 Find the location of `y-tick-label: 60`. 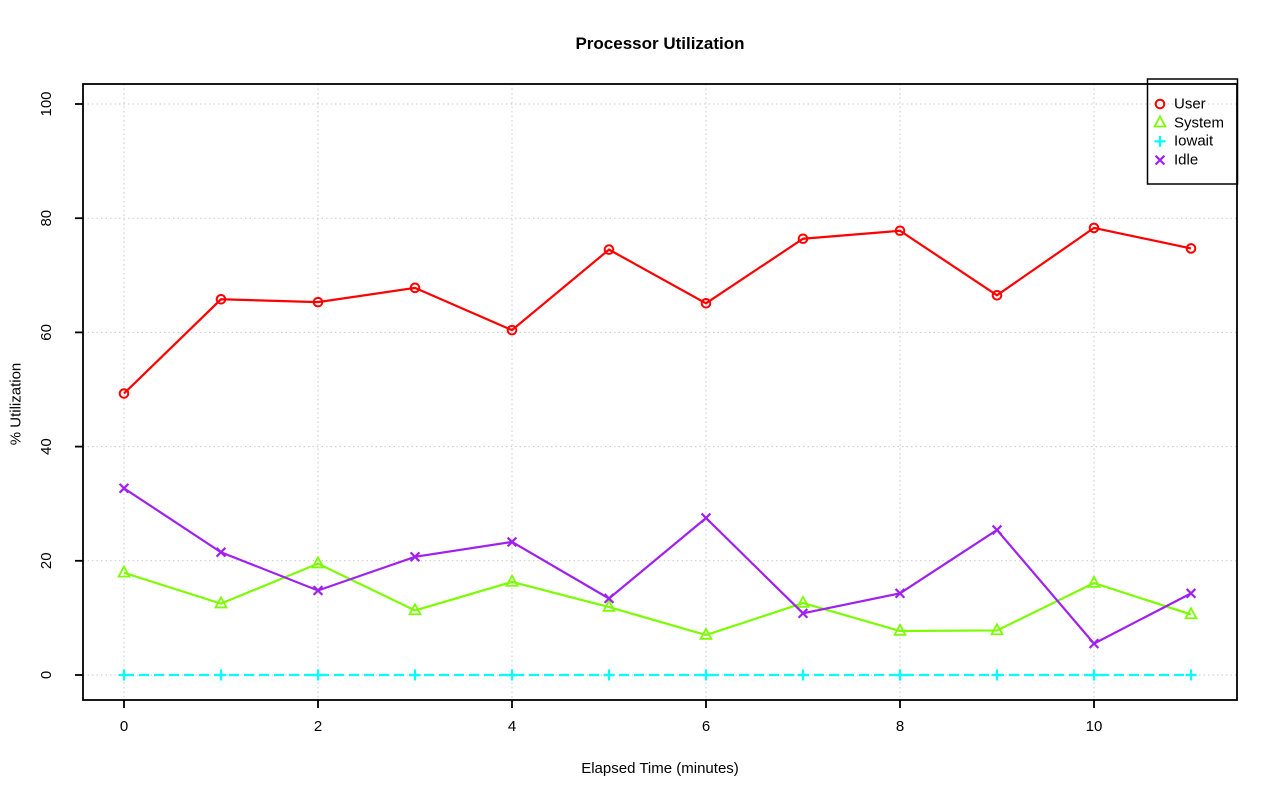

y-tick-label: 60 is located at coordinates (46, 332).